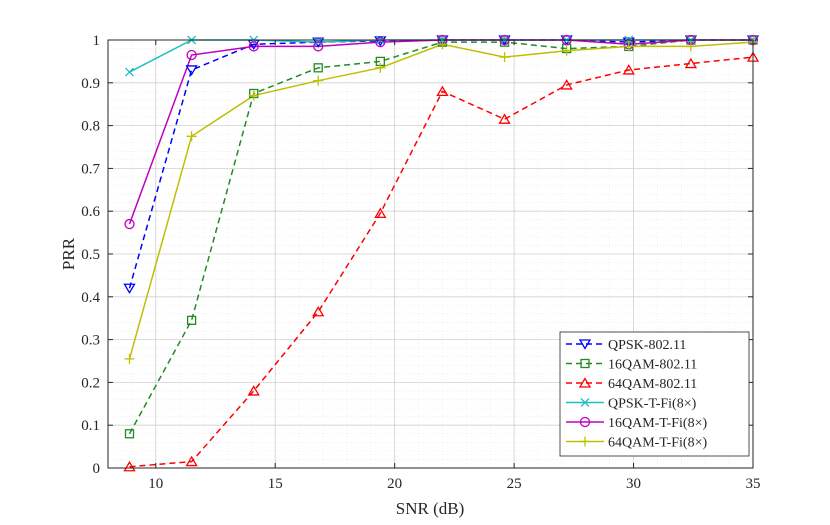 This screenshot has height=525, width=830. I want to click on y-tick-label: 0.8, so click(90, 127).